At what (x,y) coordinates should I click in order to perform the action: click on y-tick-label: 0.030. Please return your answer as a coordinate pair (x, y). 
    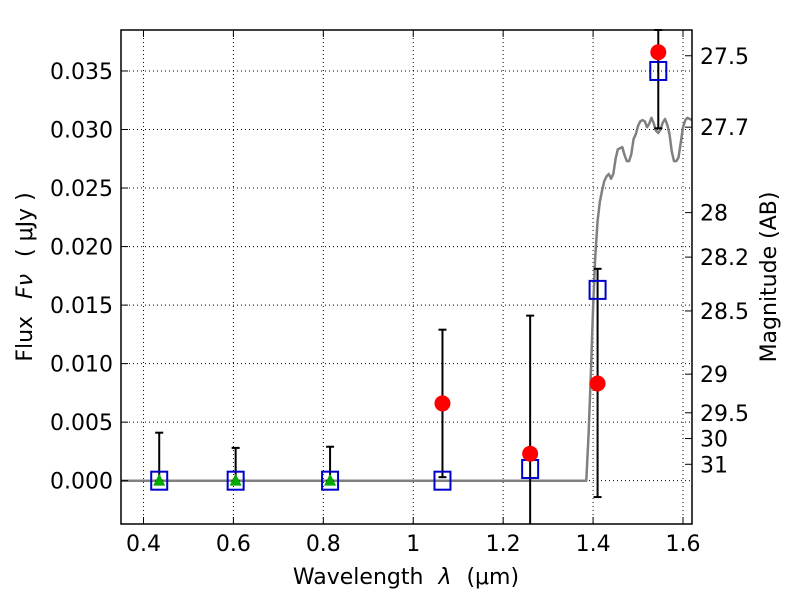
    Looking at the image, I should click on (81, 131).